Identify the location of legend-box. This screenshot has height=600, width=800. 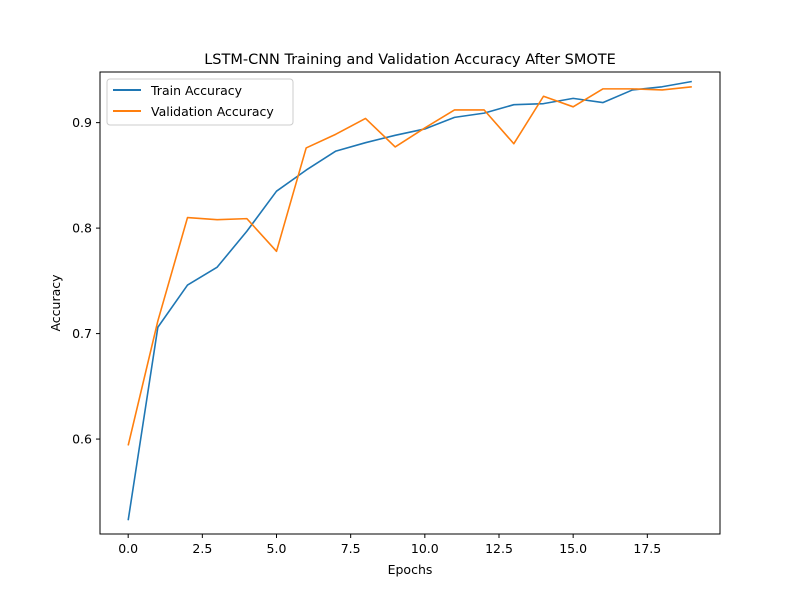
(200, 102).